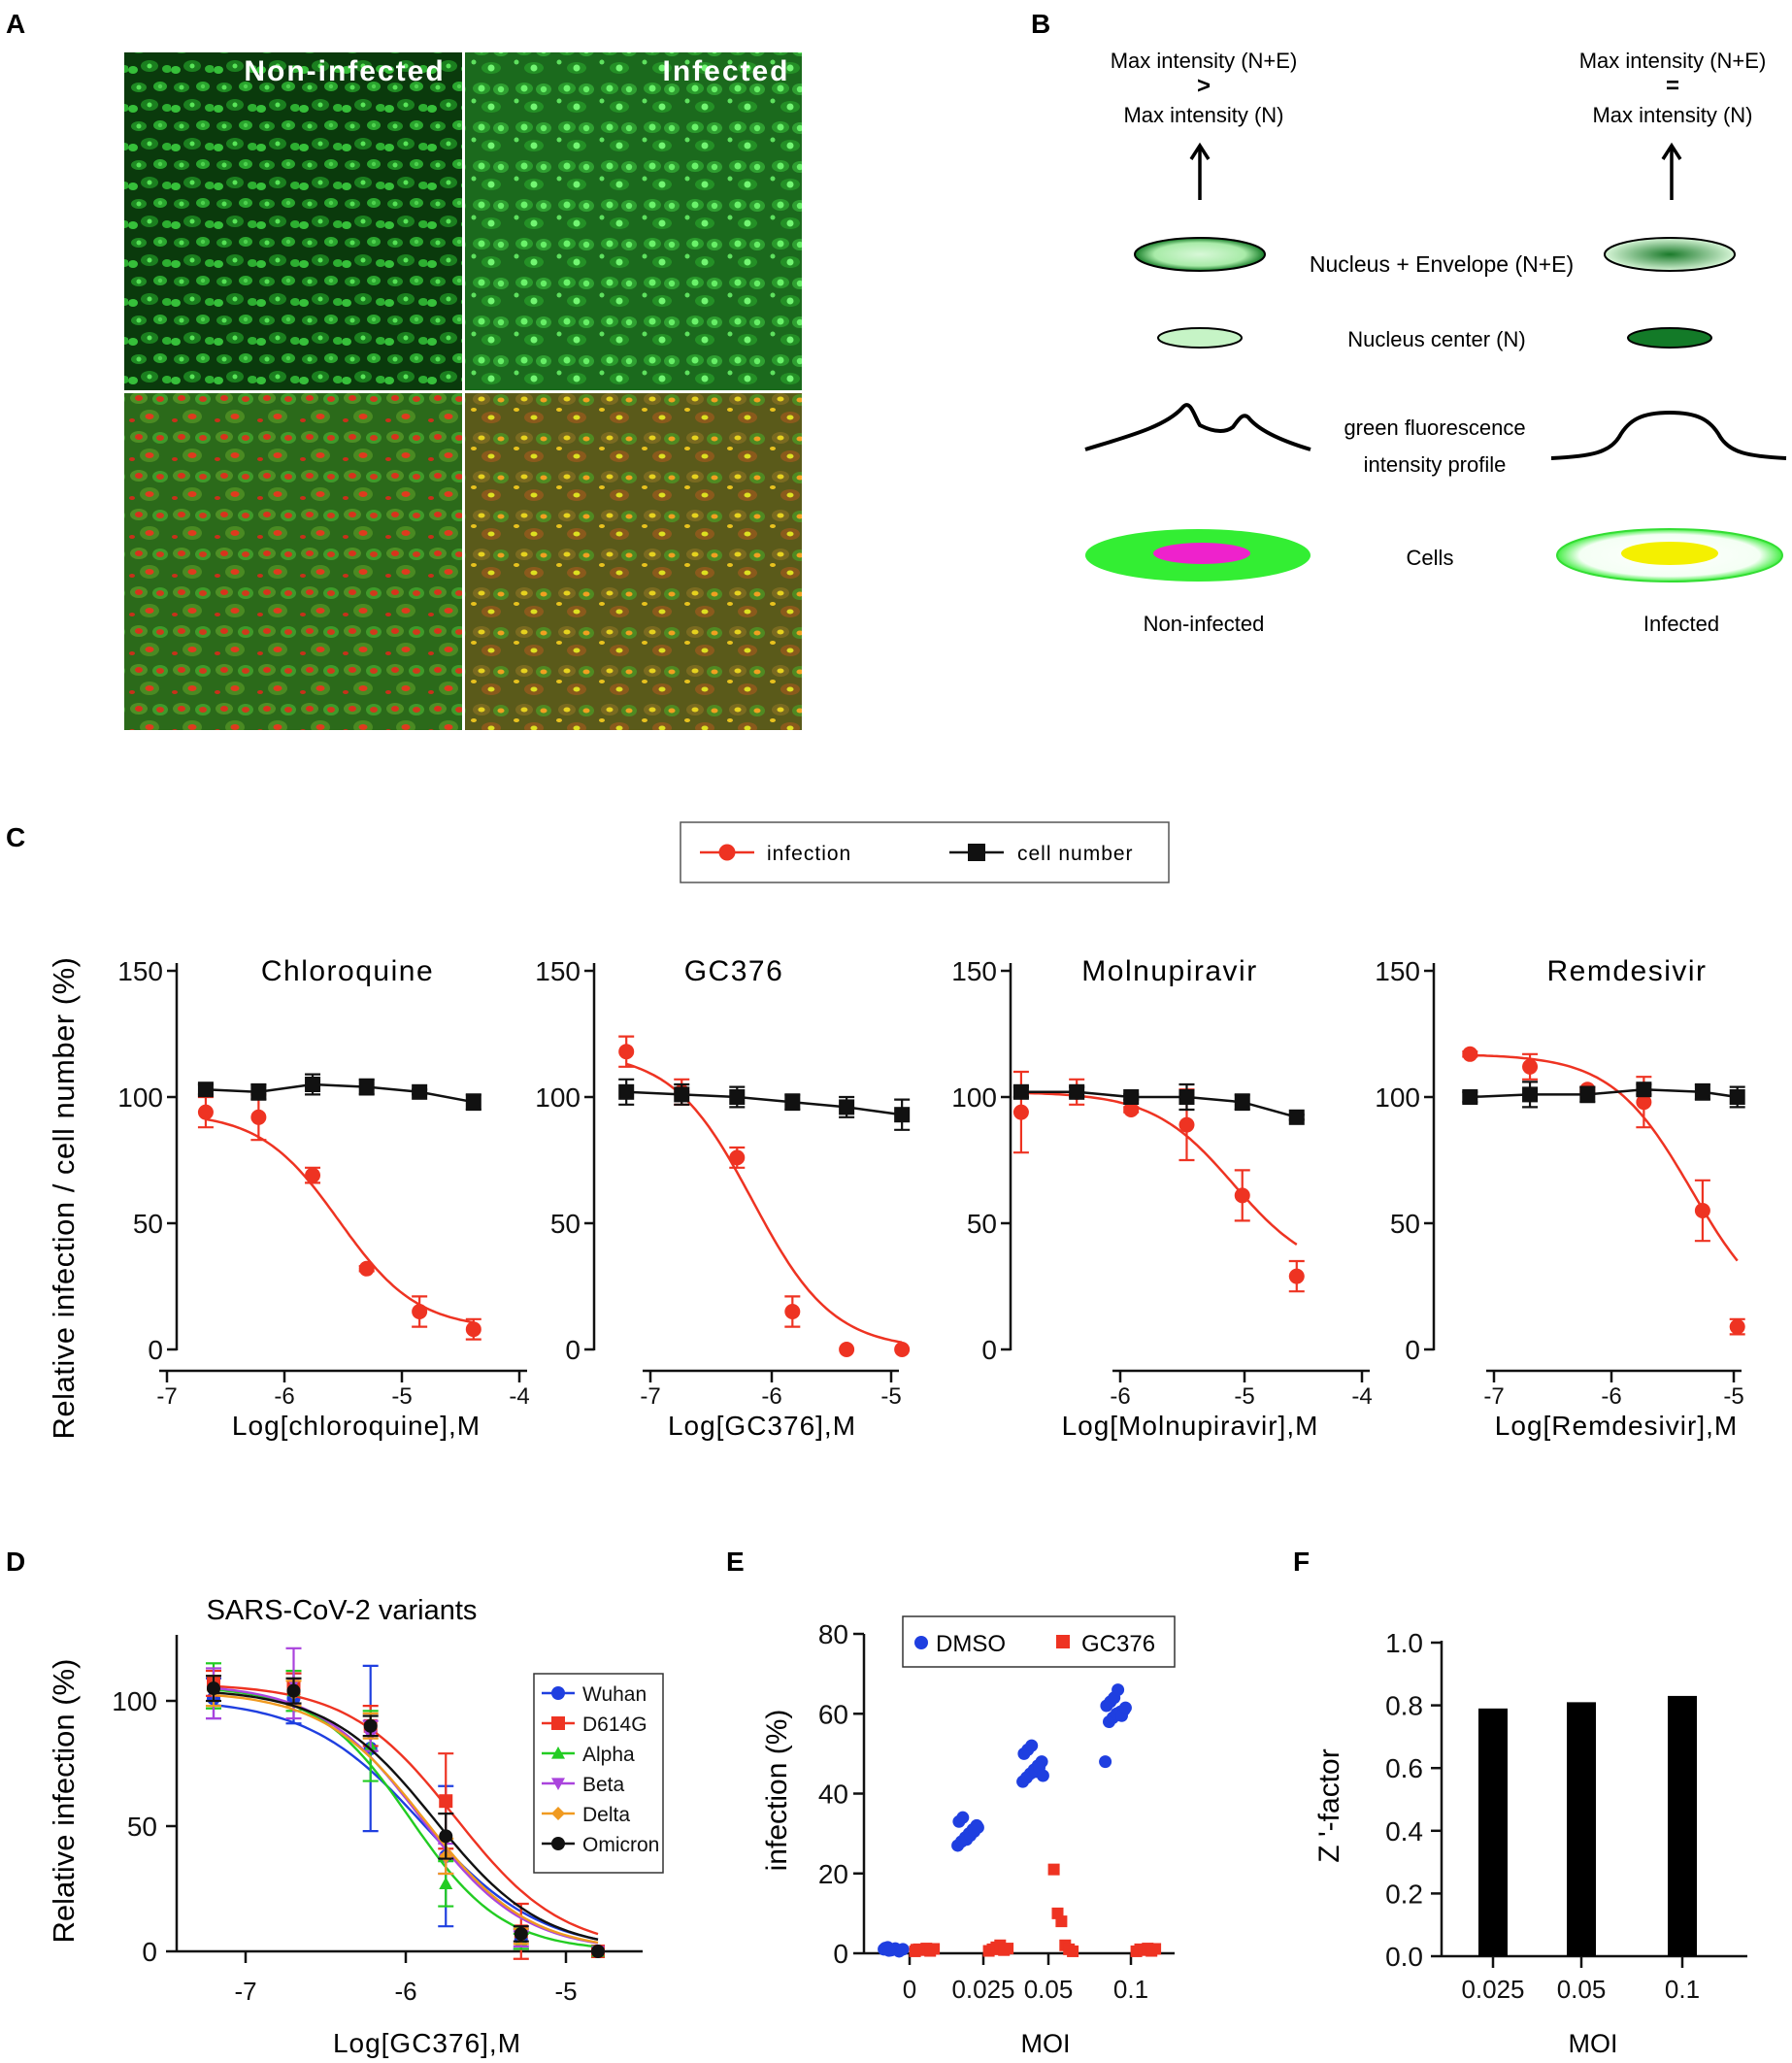  I want to click on subplot-chloroquine-title: Chloroquine, so click(347, 971).